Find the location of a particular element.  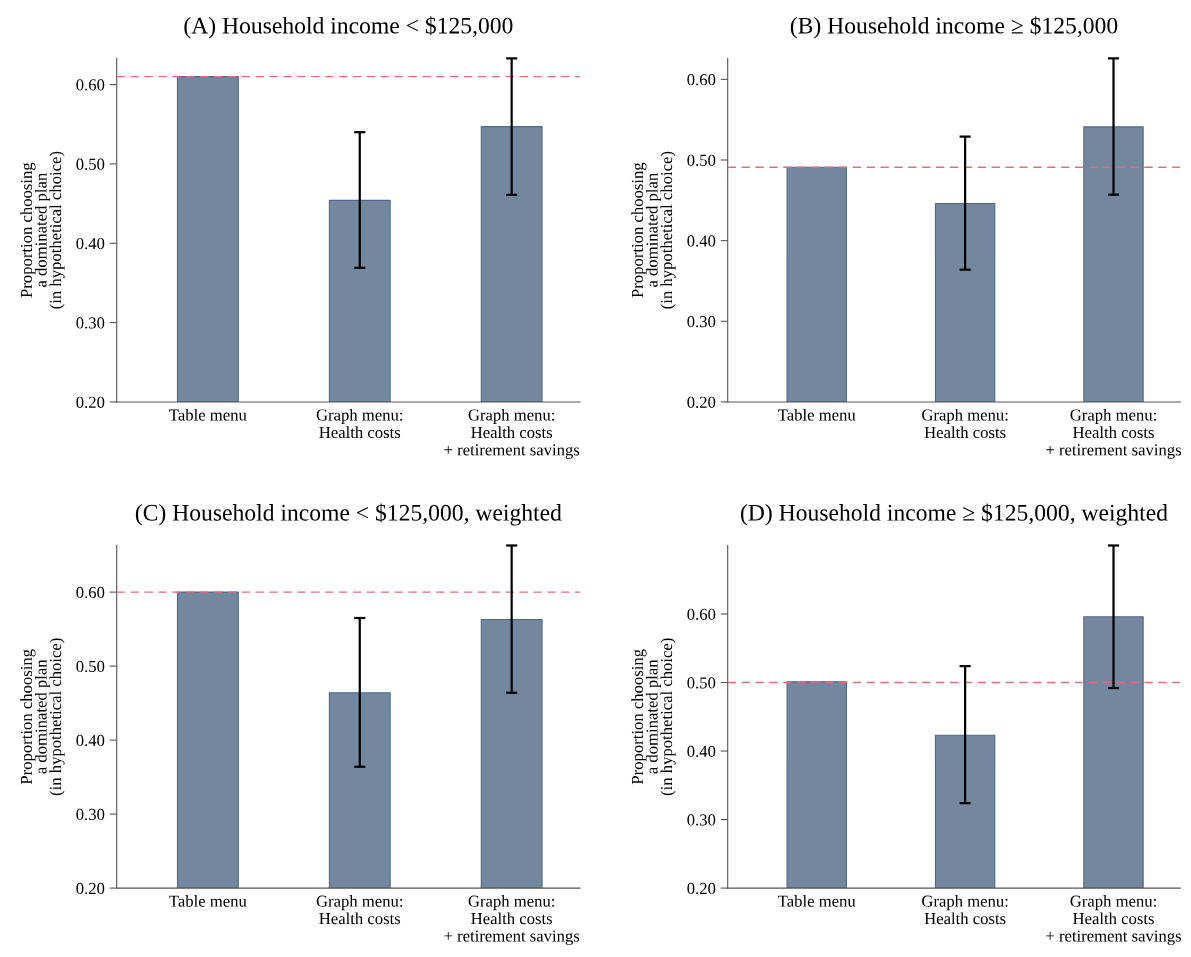

chart-title: (B) Household income ≥ $125,000 is located at coordinates (954, 27).